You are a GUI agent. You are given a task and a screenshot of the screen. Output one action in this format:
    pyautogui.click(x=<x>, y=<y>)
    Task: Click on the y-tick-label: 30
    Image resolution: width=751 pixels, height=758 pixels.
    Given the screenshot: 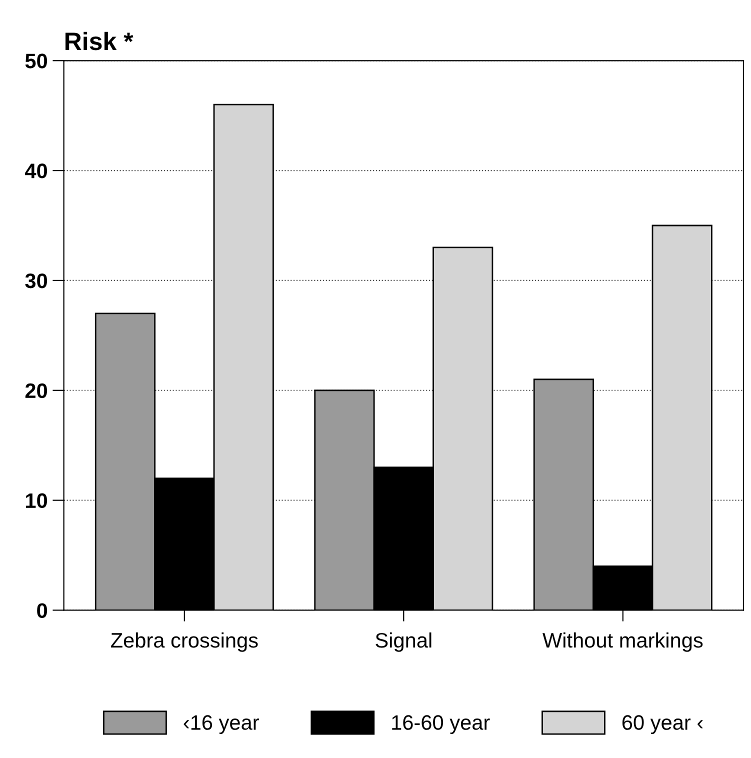 What is the action you would take?
    pyautogui.click(x=36, y=280)
    